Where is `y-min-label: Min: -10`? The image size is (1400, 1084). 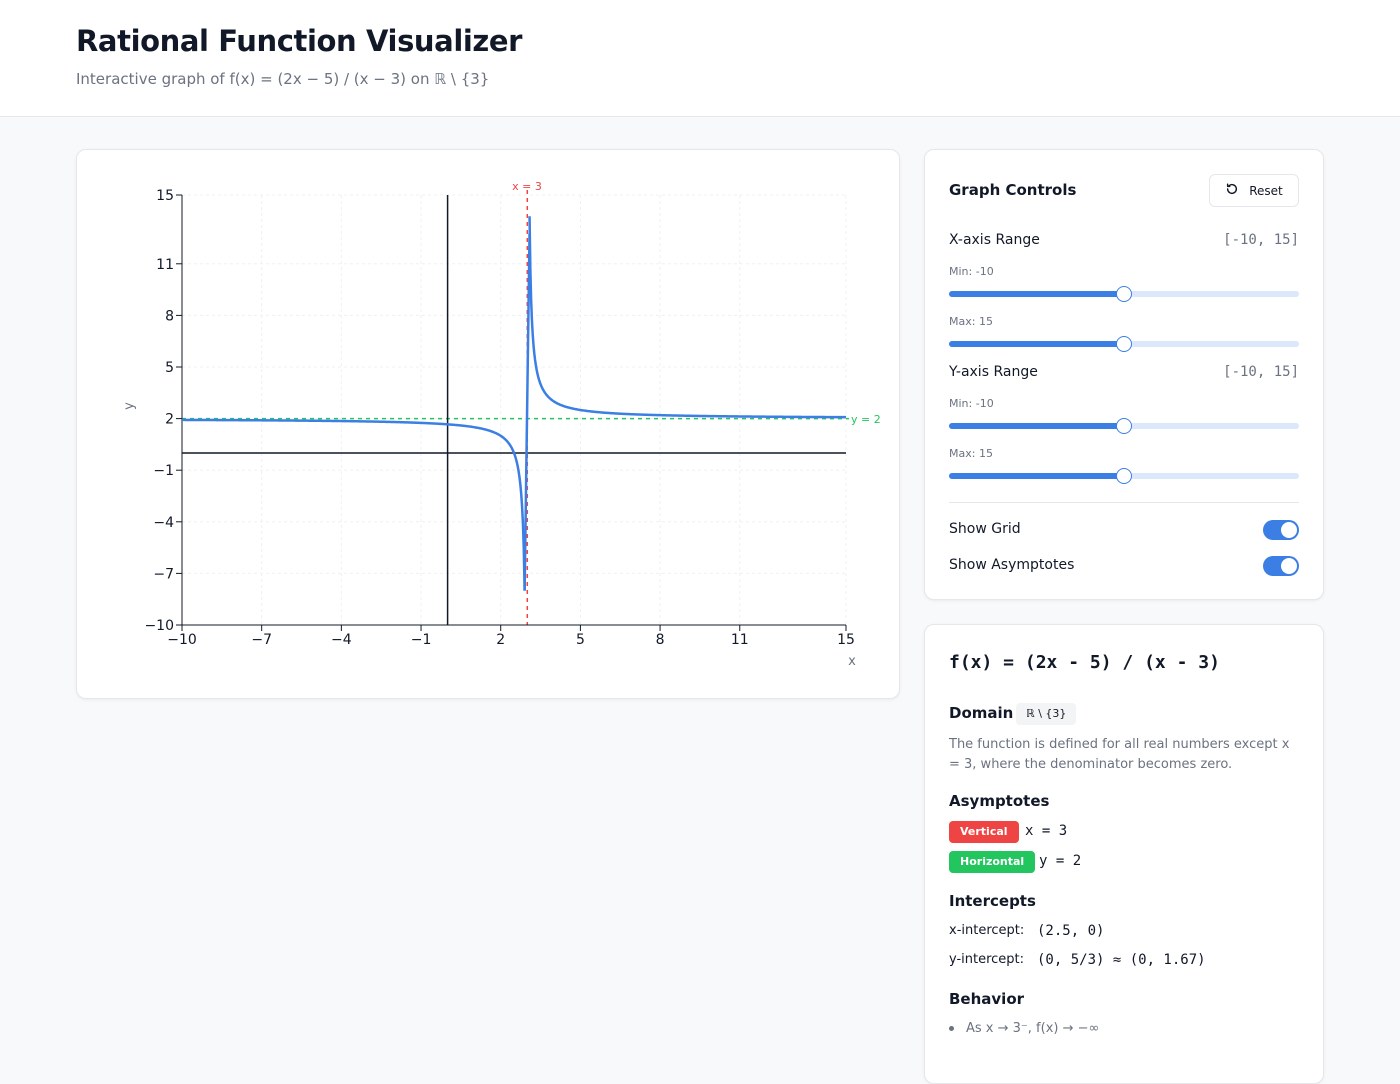 y-min-label: Min: -10 is located at coordinates (971, 403).